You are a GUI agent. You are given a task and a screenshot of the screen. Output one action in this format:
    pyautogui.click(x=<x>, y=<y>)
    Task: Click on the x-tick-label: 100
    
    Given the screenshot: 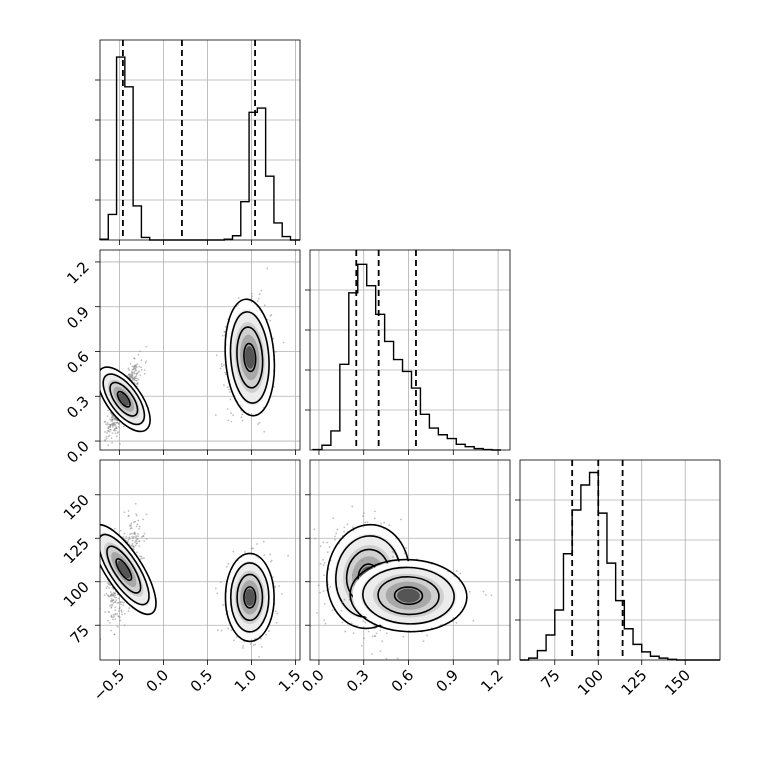 What is the action you would take?
    pyautogui.click(x=590, y=682)
    